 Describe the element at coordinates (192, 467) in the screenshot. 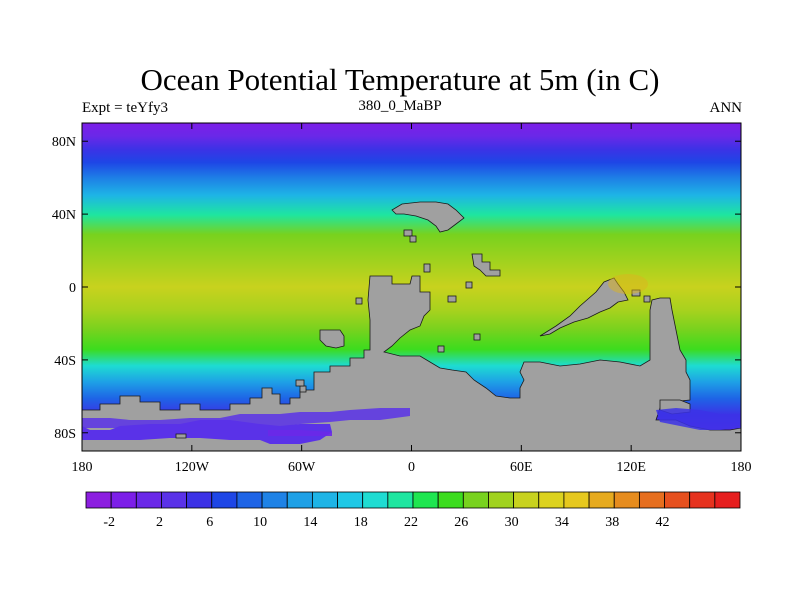

I see `x-tick-label: 120W` at that location.